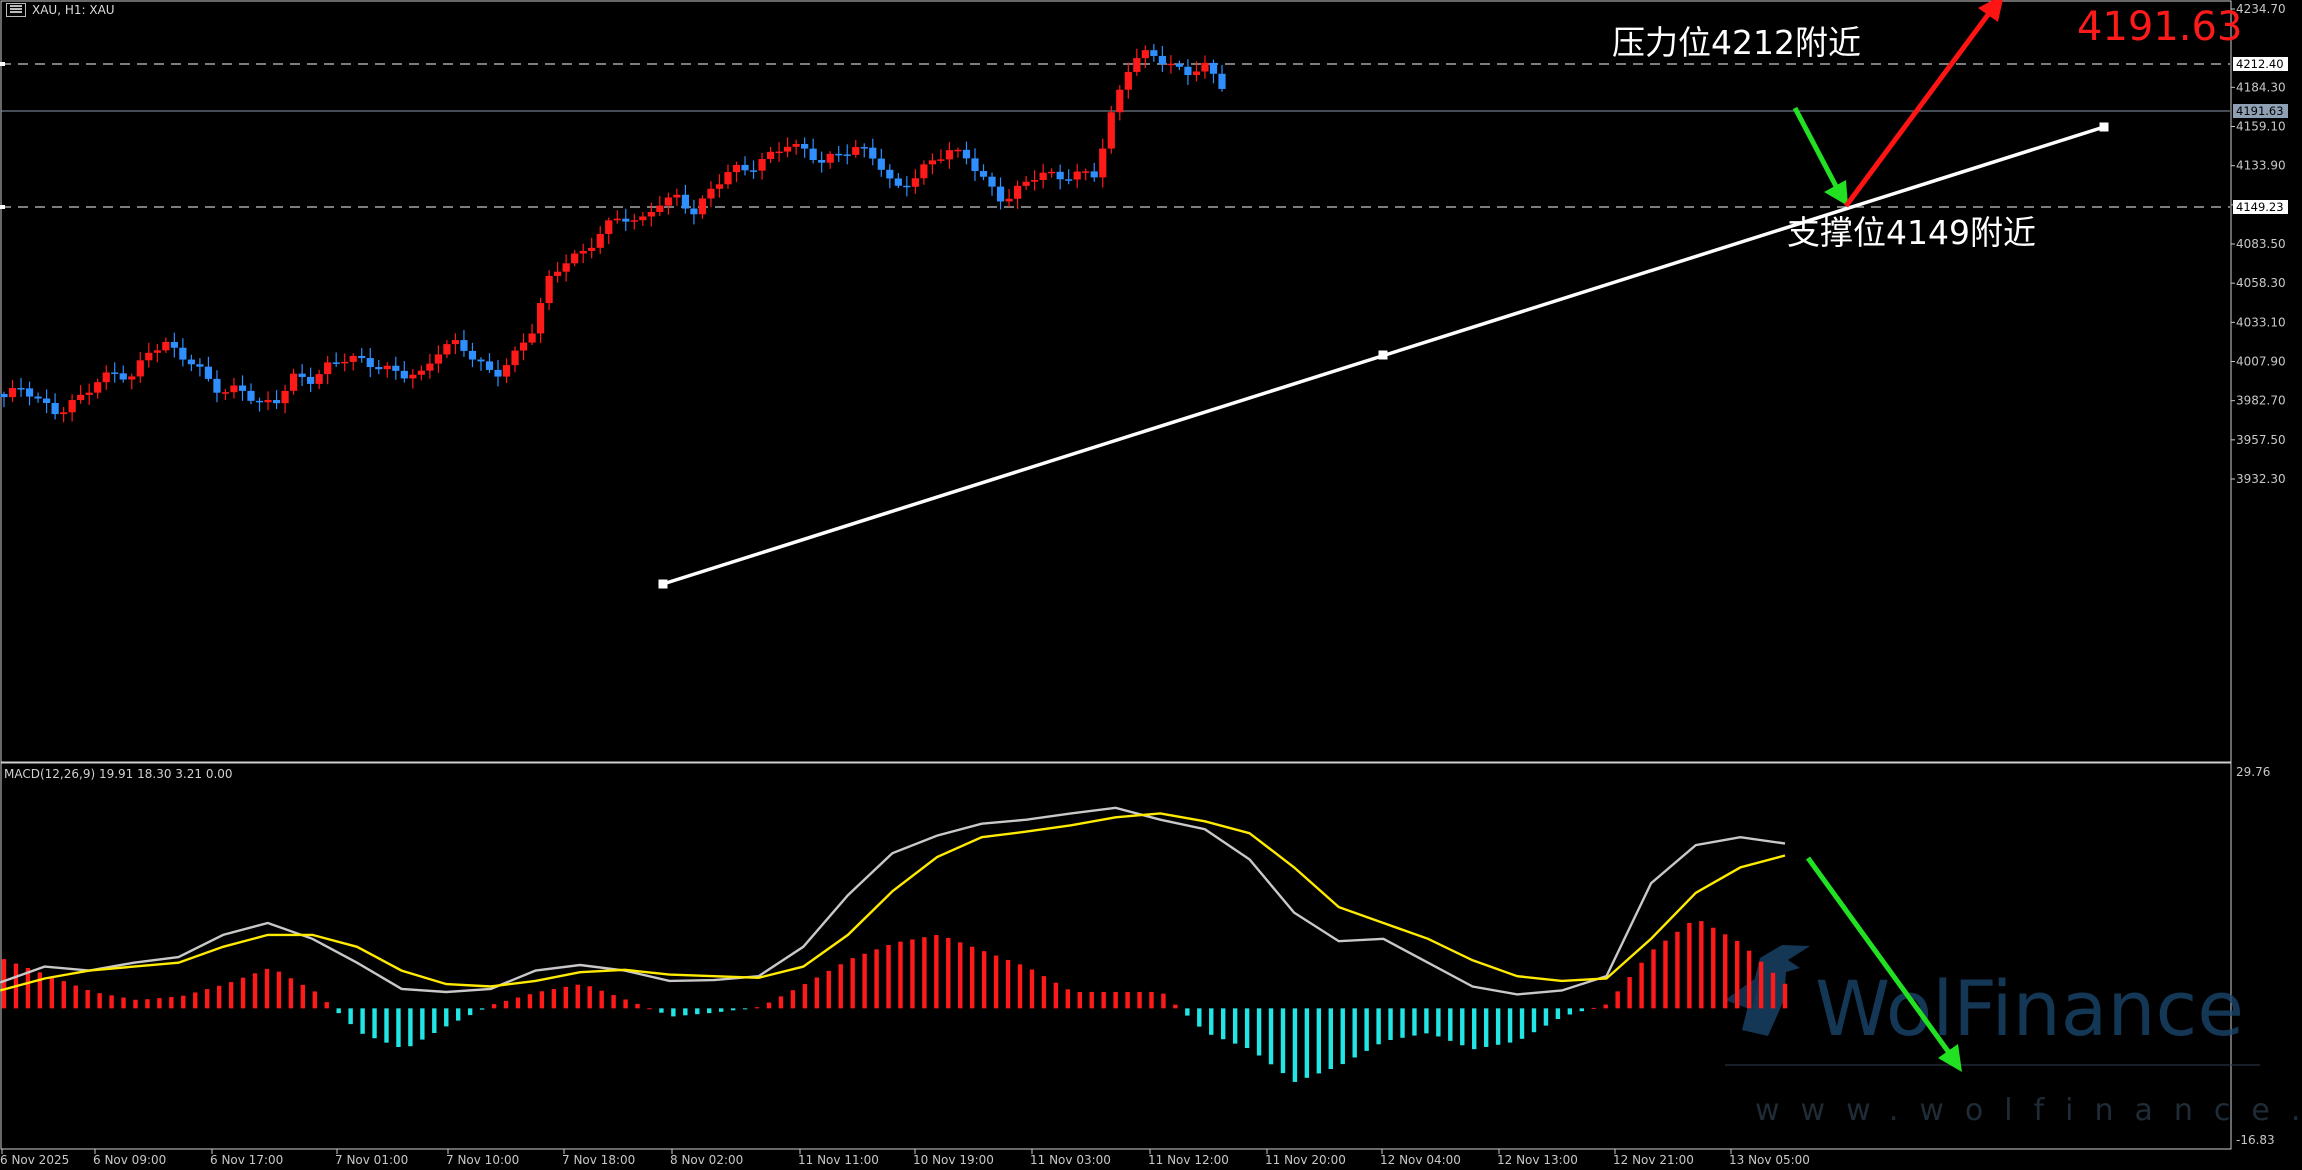 The image size is (2302, 1170). What do you see at coordinates (16, 10) in the screenshot?
I see `chart-window-icon` at bounding box center [16, 10].